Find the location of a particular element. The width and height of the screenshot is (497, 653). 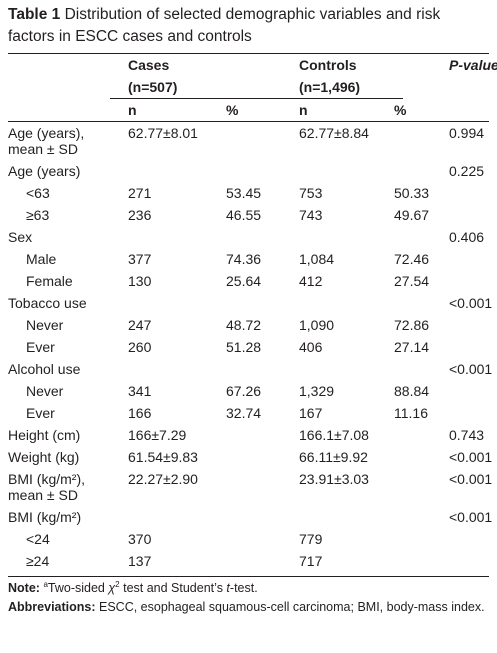

controls-n-cell: 62.77±8.84 is located at coordinates (334, 133).